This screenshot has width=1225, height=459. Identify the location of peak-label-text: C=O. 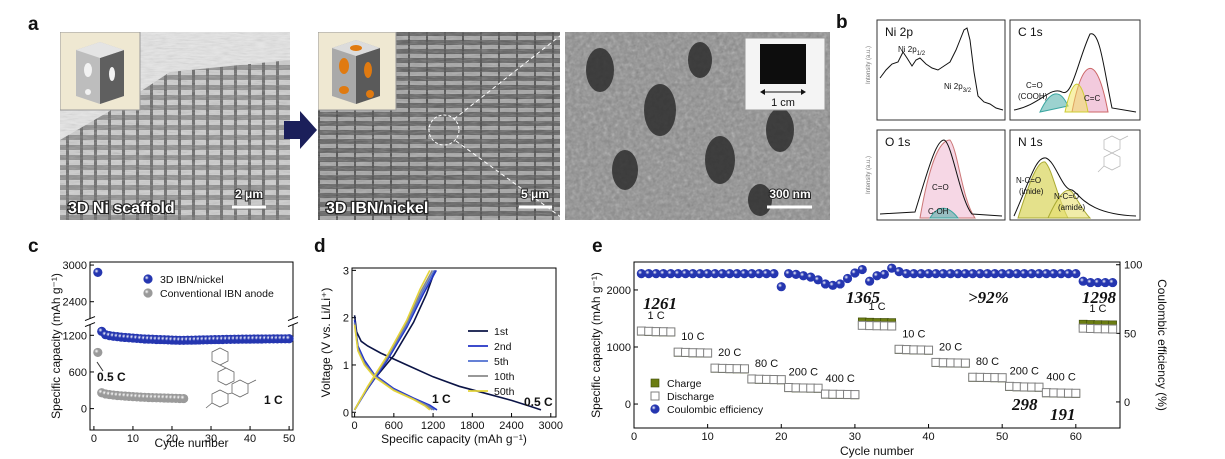
(1034, 85).